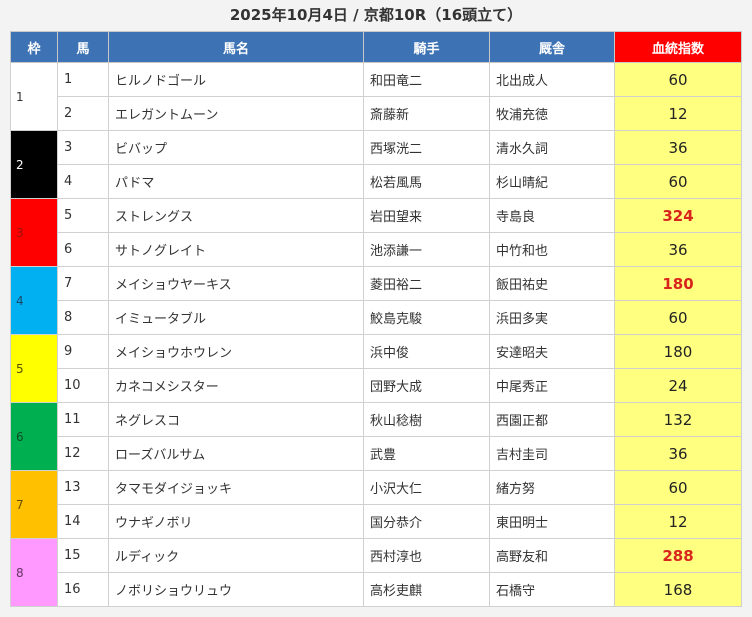 This screenshot has height=617, width=752. Describe the element at coordinates (552, 521) in the screenshot. I see `trainer-cell: 東田明士` at that location.